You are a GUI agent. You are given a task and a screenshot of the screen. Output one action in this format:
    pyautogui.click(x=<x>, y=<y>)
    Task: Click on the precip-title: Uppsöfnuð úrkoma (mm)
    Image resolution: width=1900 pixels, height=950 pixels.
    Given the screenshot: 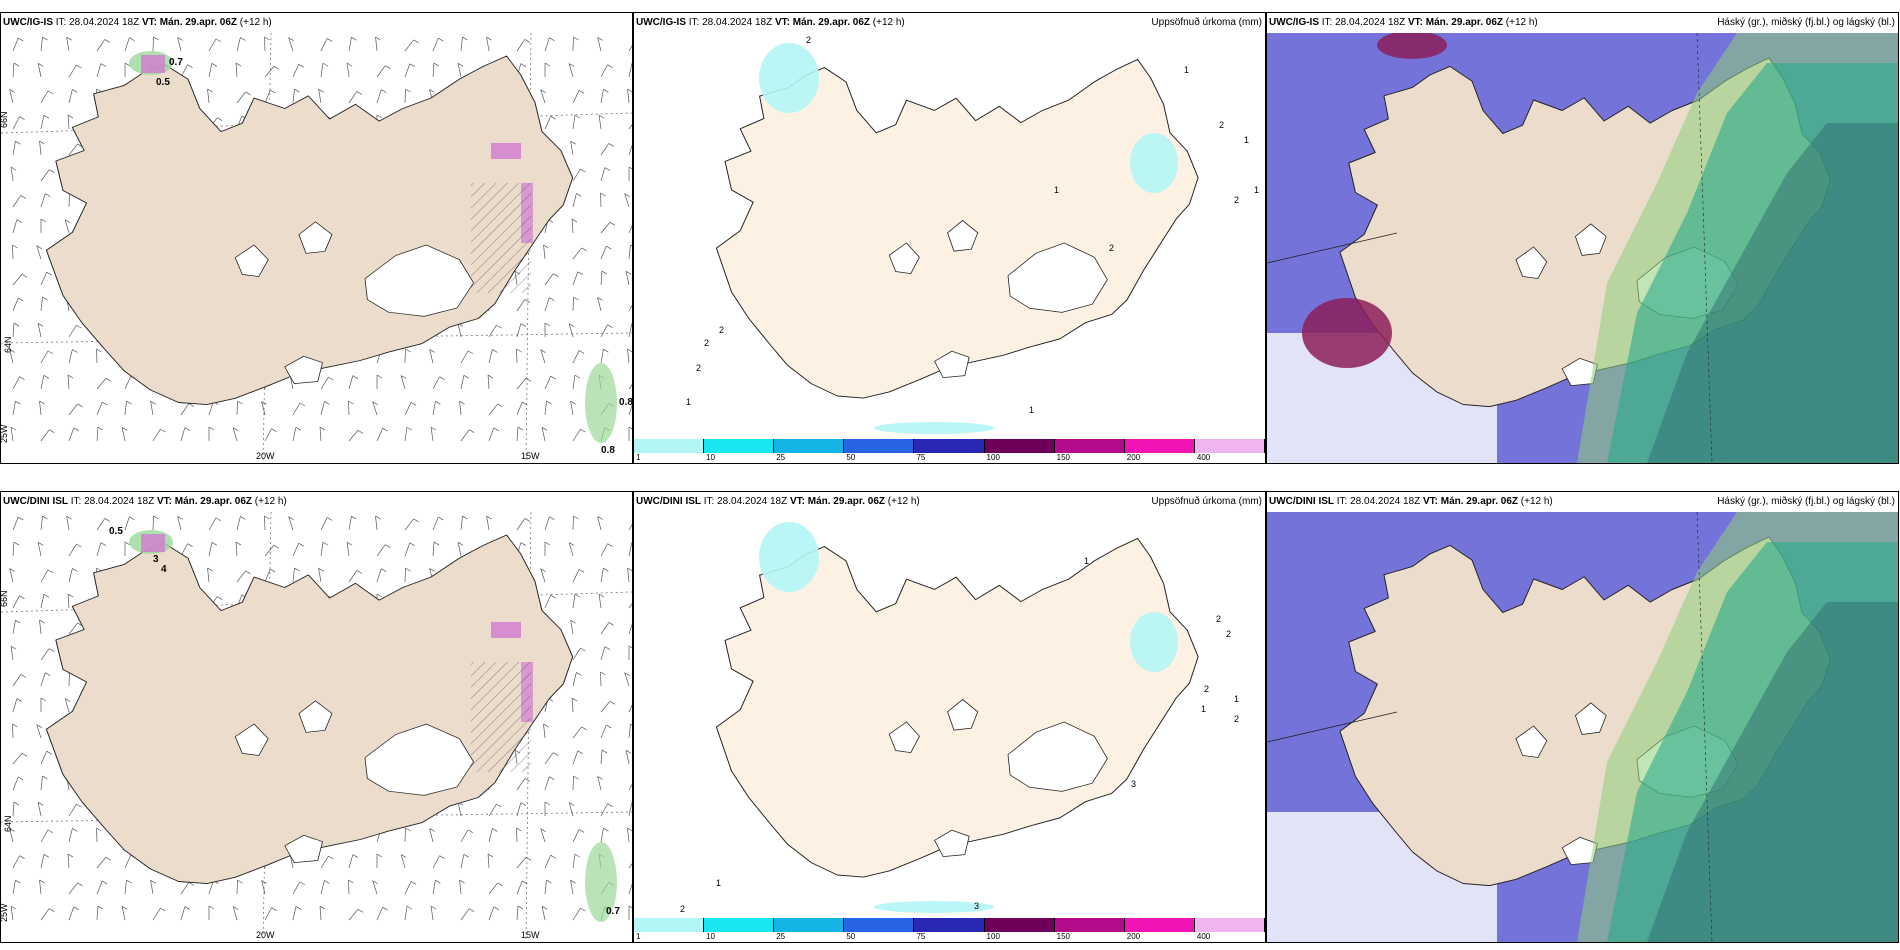 What is the action you would take?
    pyautogui.click(x=1206, y=22)
    